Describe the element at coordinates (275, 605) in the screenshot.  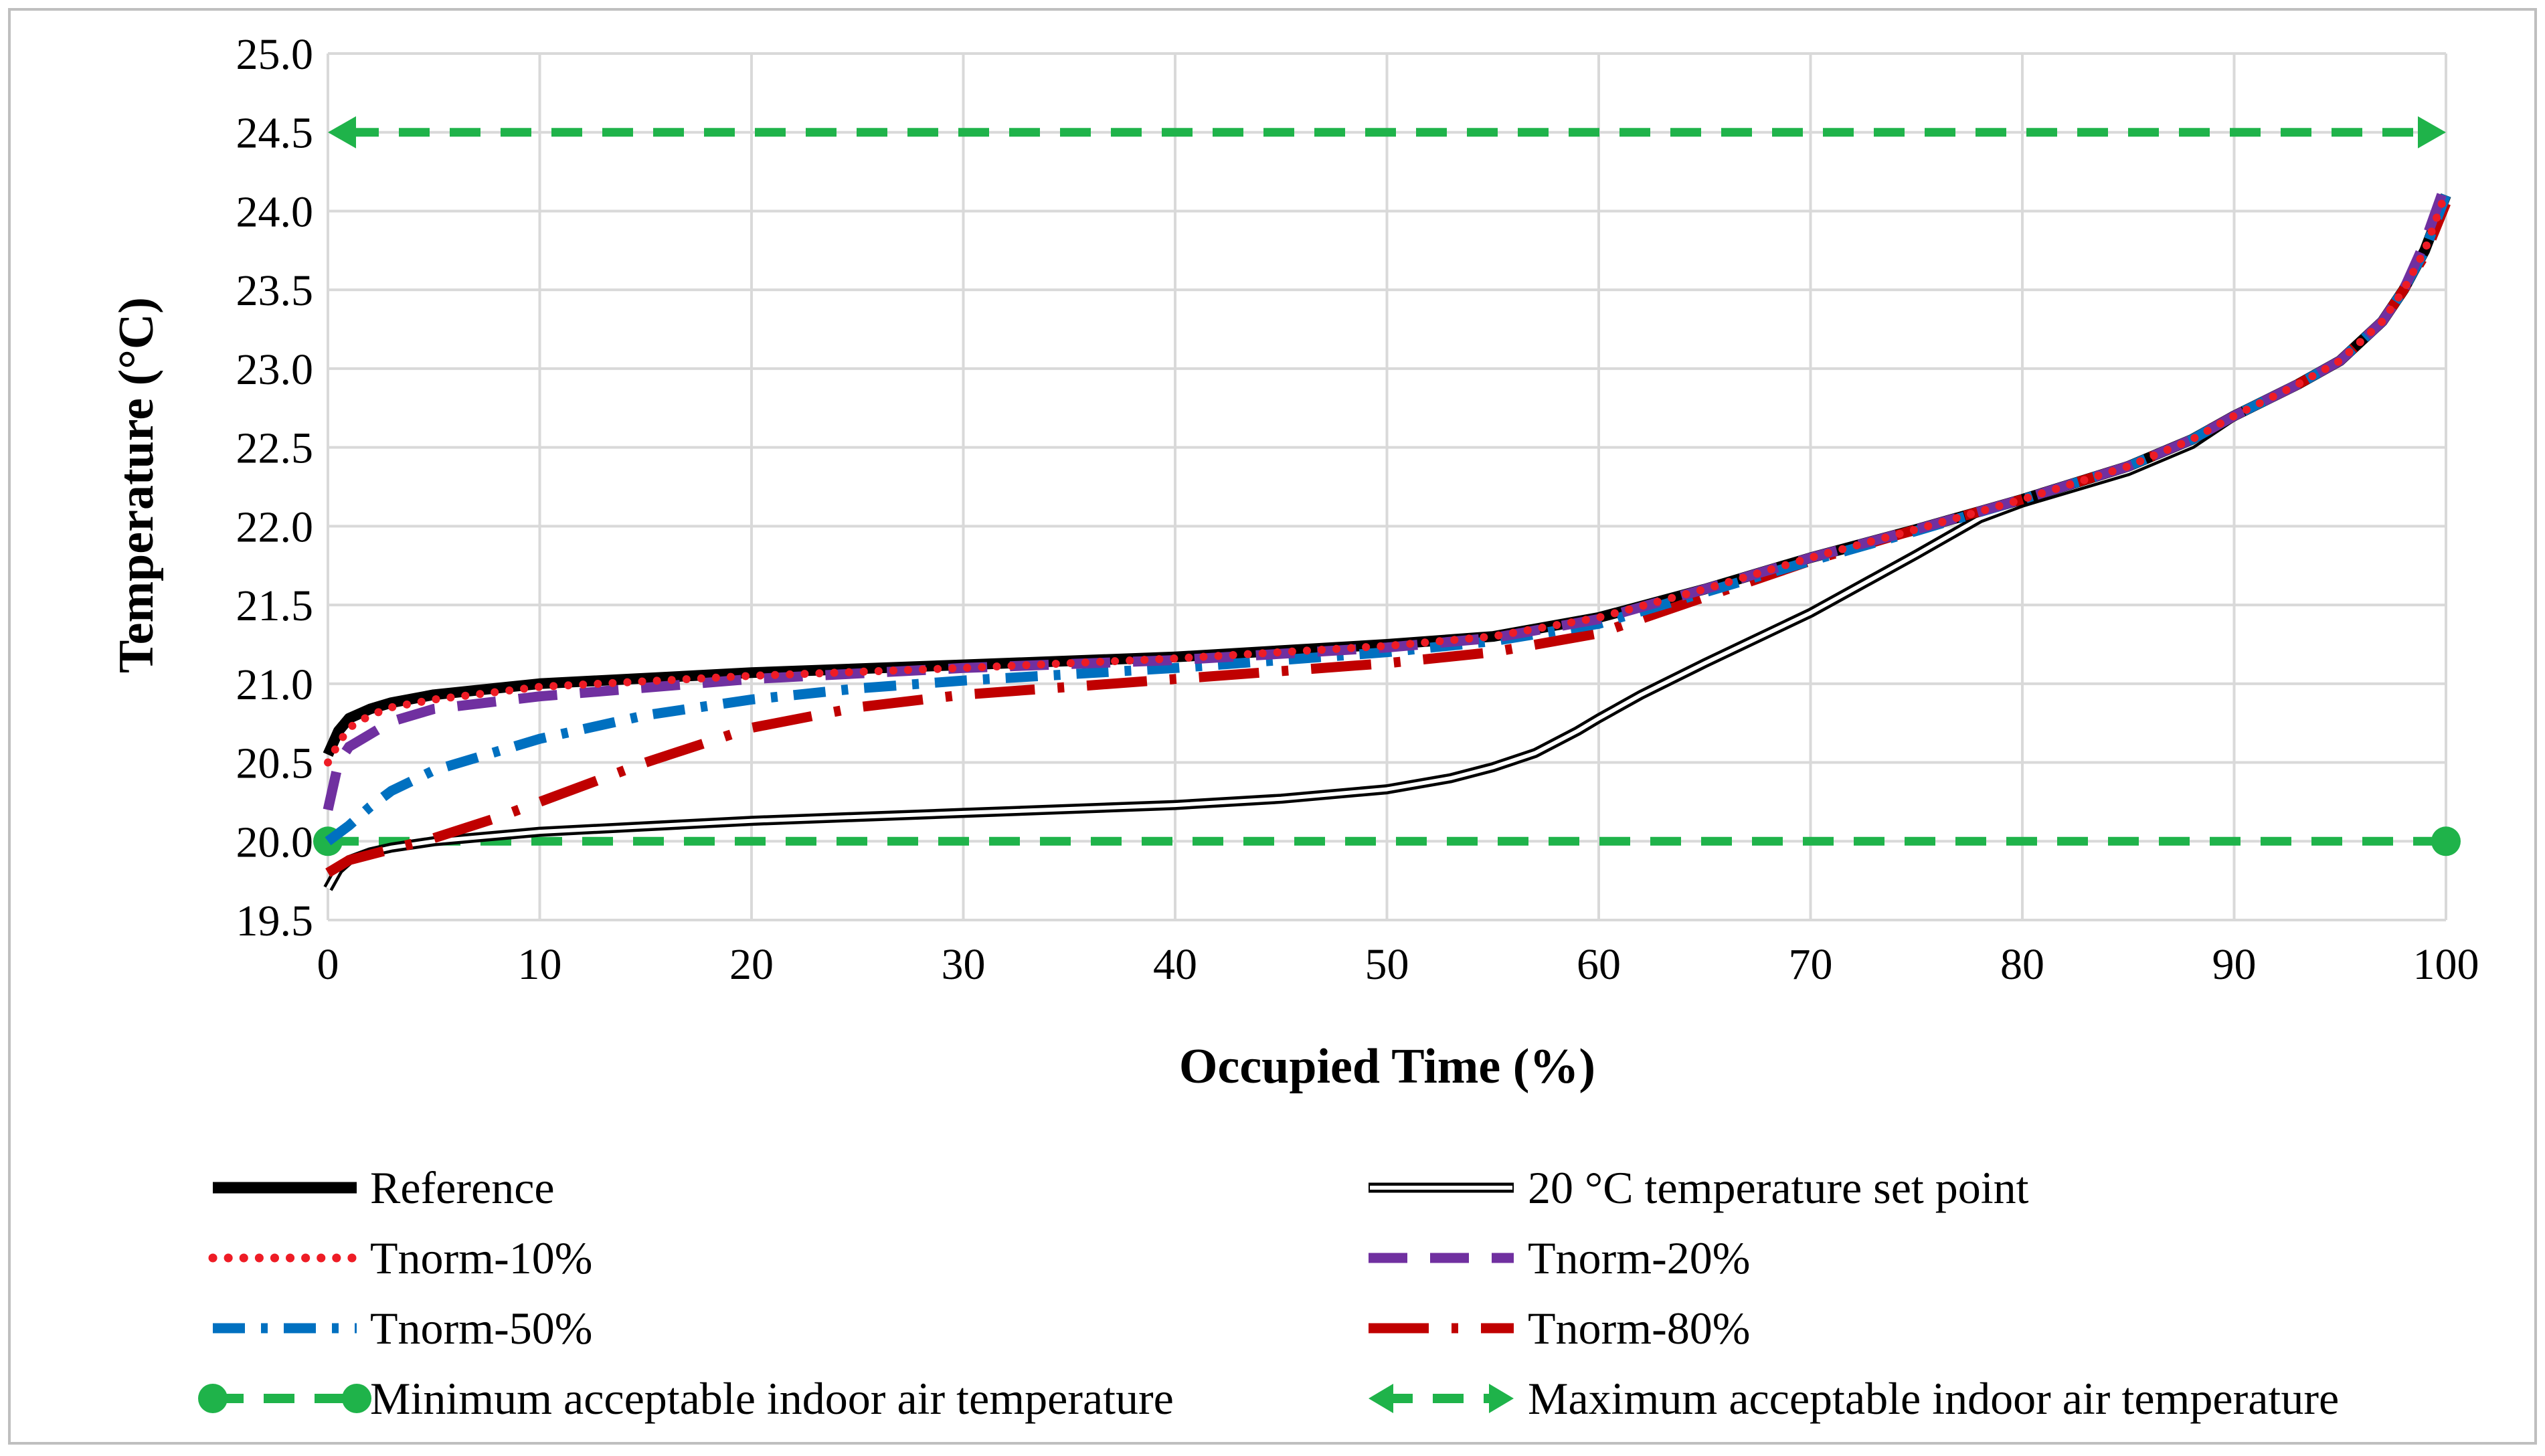
I see `y-tick-label: 21.5` at that location.